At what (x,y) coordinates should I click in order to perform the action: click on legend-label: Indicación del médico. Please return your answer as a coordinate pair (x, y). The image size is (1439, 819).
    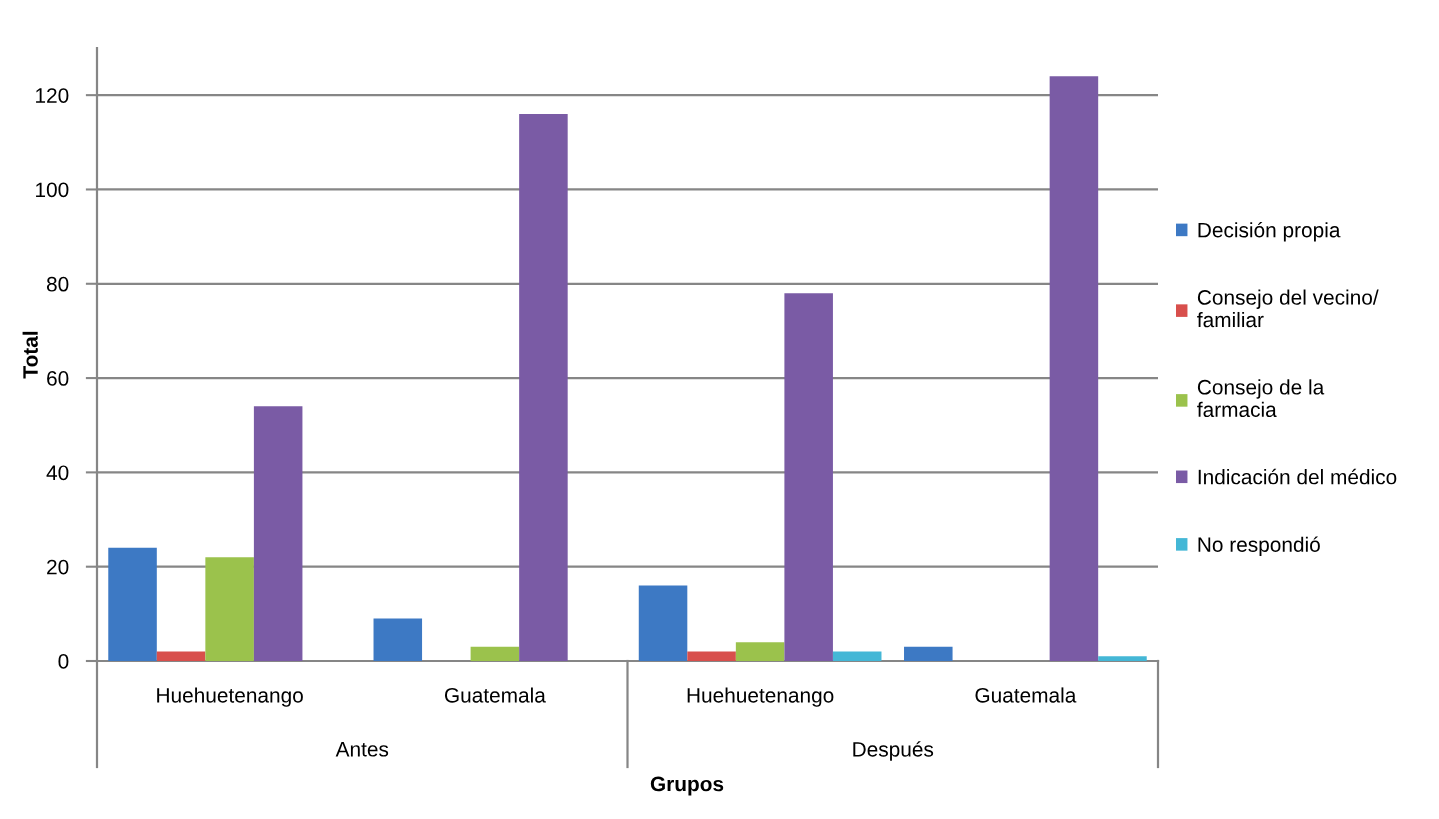
    Looking at the image, I should click on (1297, 476).